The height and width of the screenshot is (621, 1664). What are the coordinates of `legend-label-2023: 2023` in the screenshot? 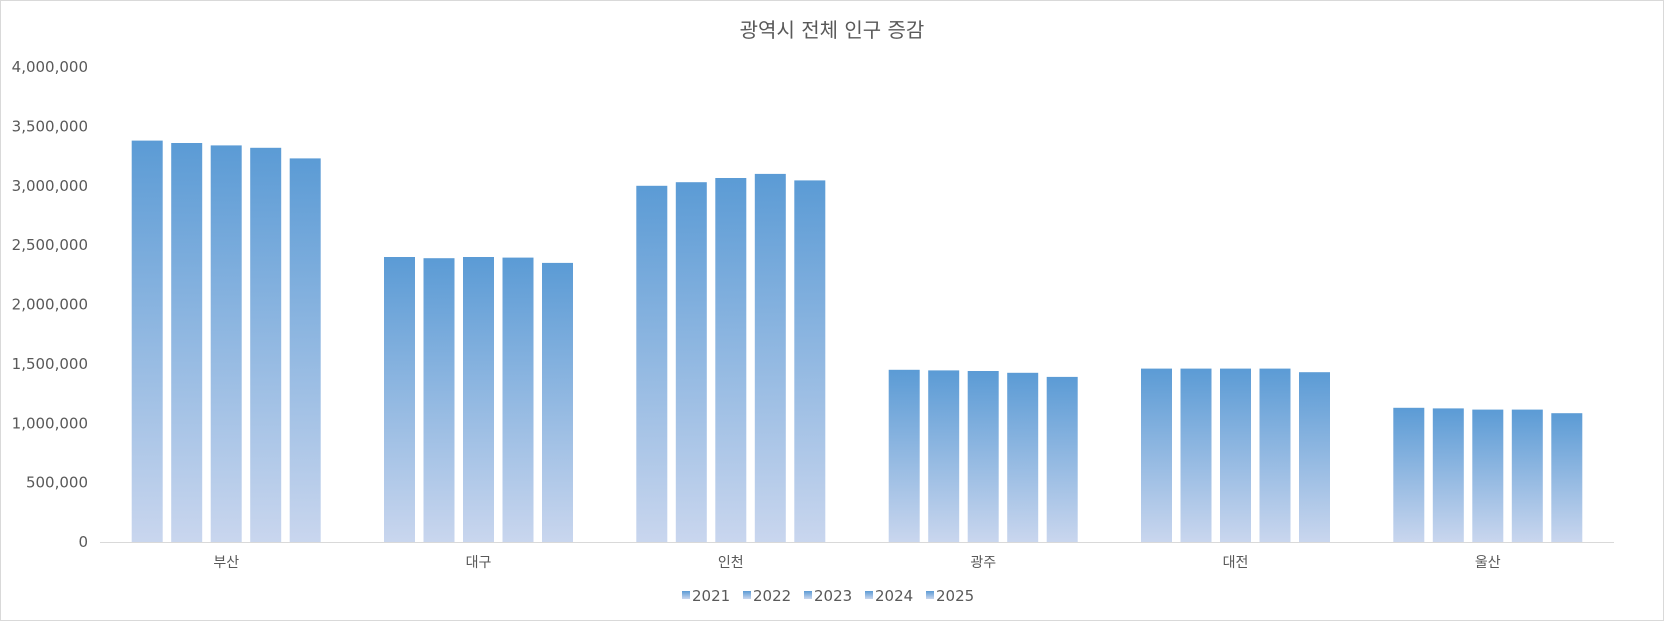 It's located at (833, 596).